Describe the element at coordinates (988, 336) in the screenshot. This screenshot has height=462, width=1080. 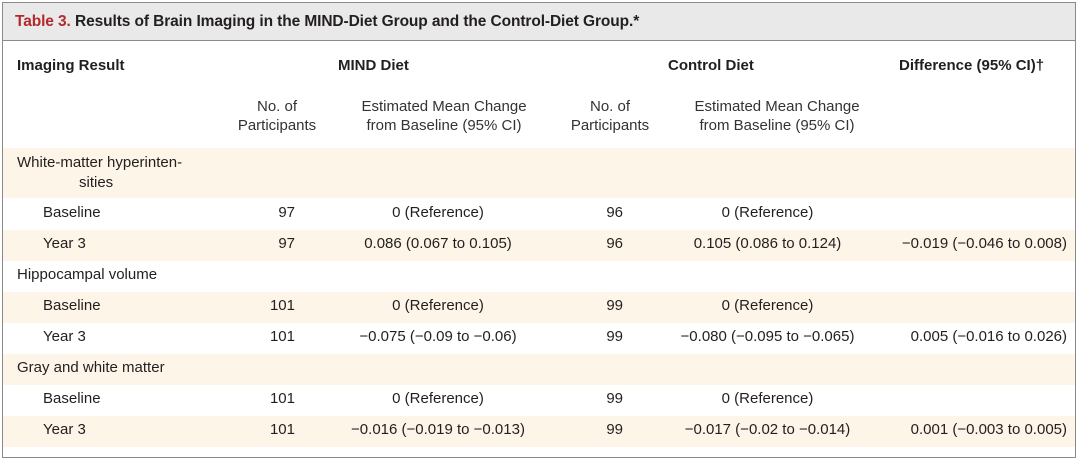
I see `difference: 0.005 (−0.016 to 0.026)` at that location.